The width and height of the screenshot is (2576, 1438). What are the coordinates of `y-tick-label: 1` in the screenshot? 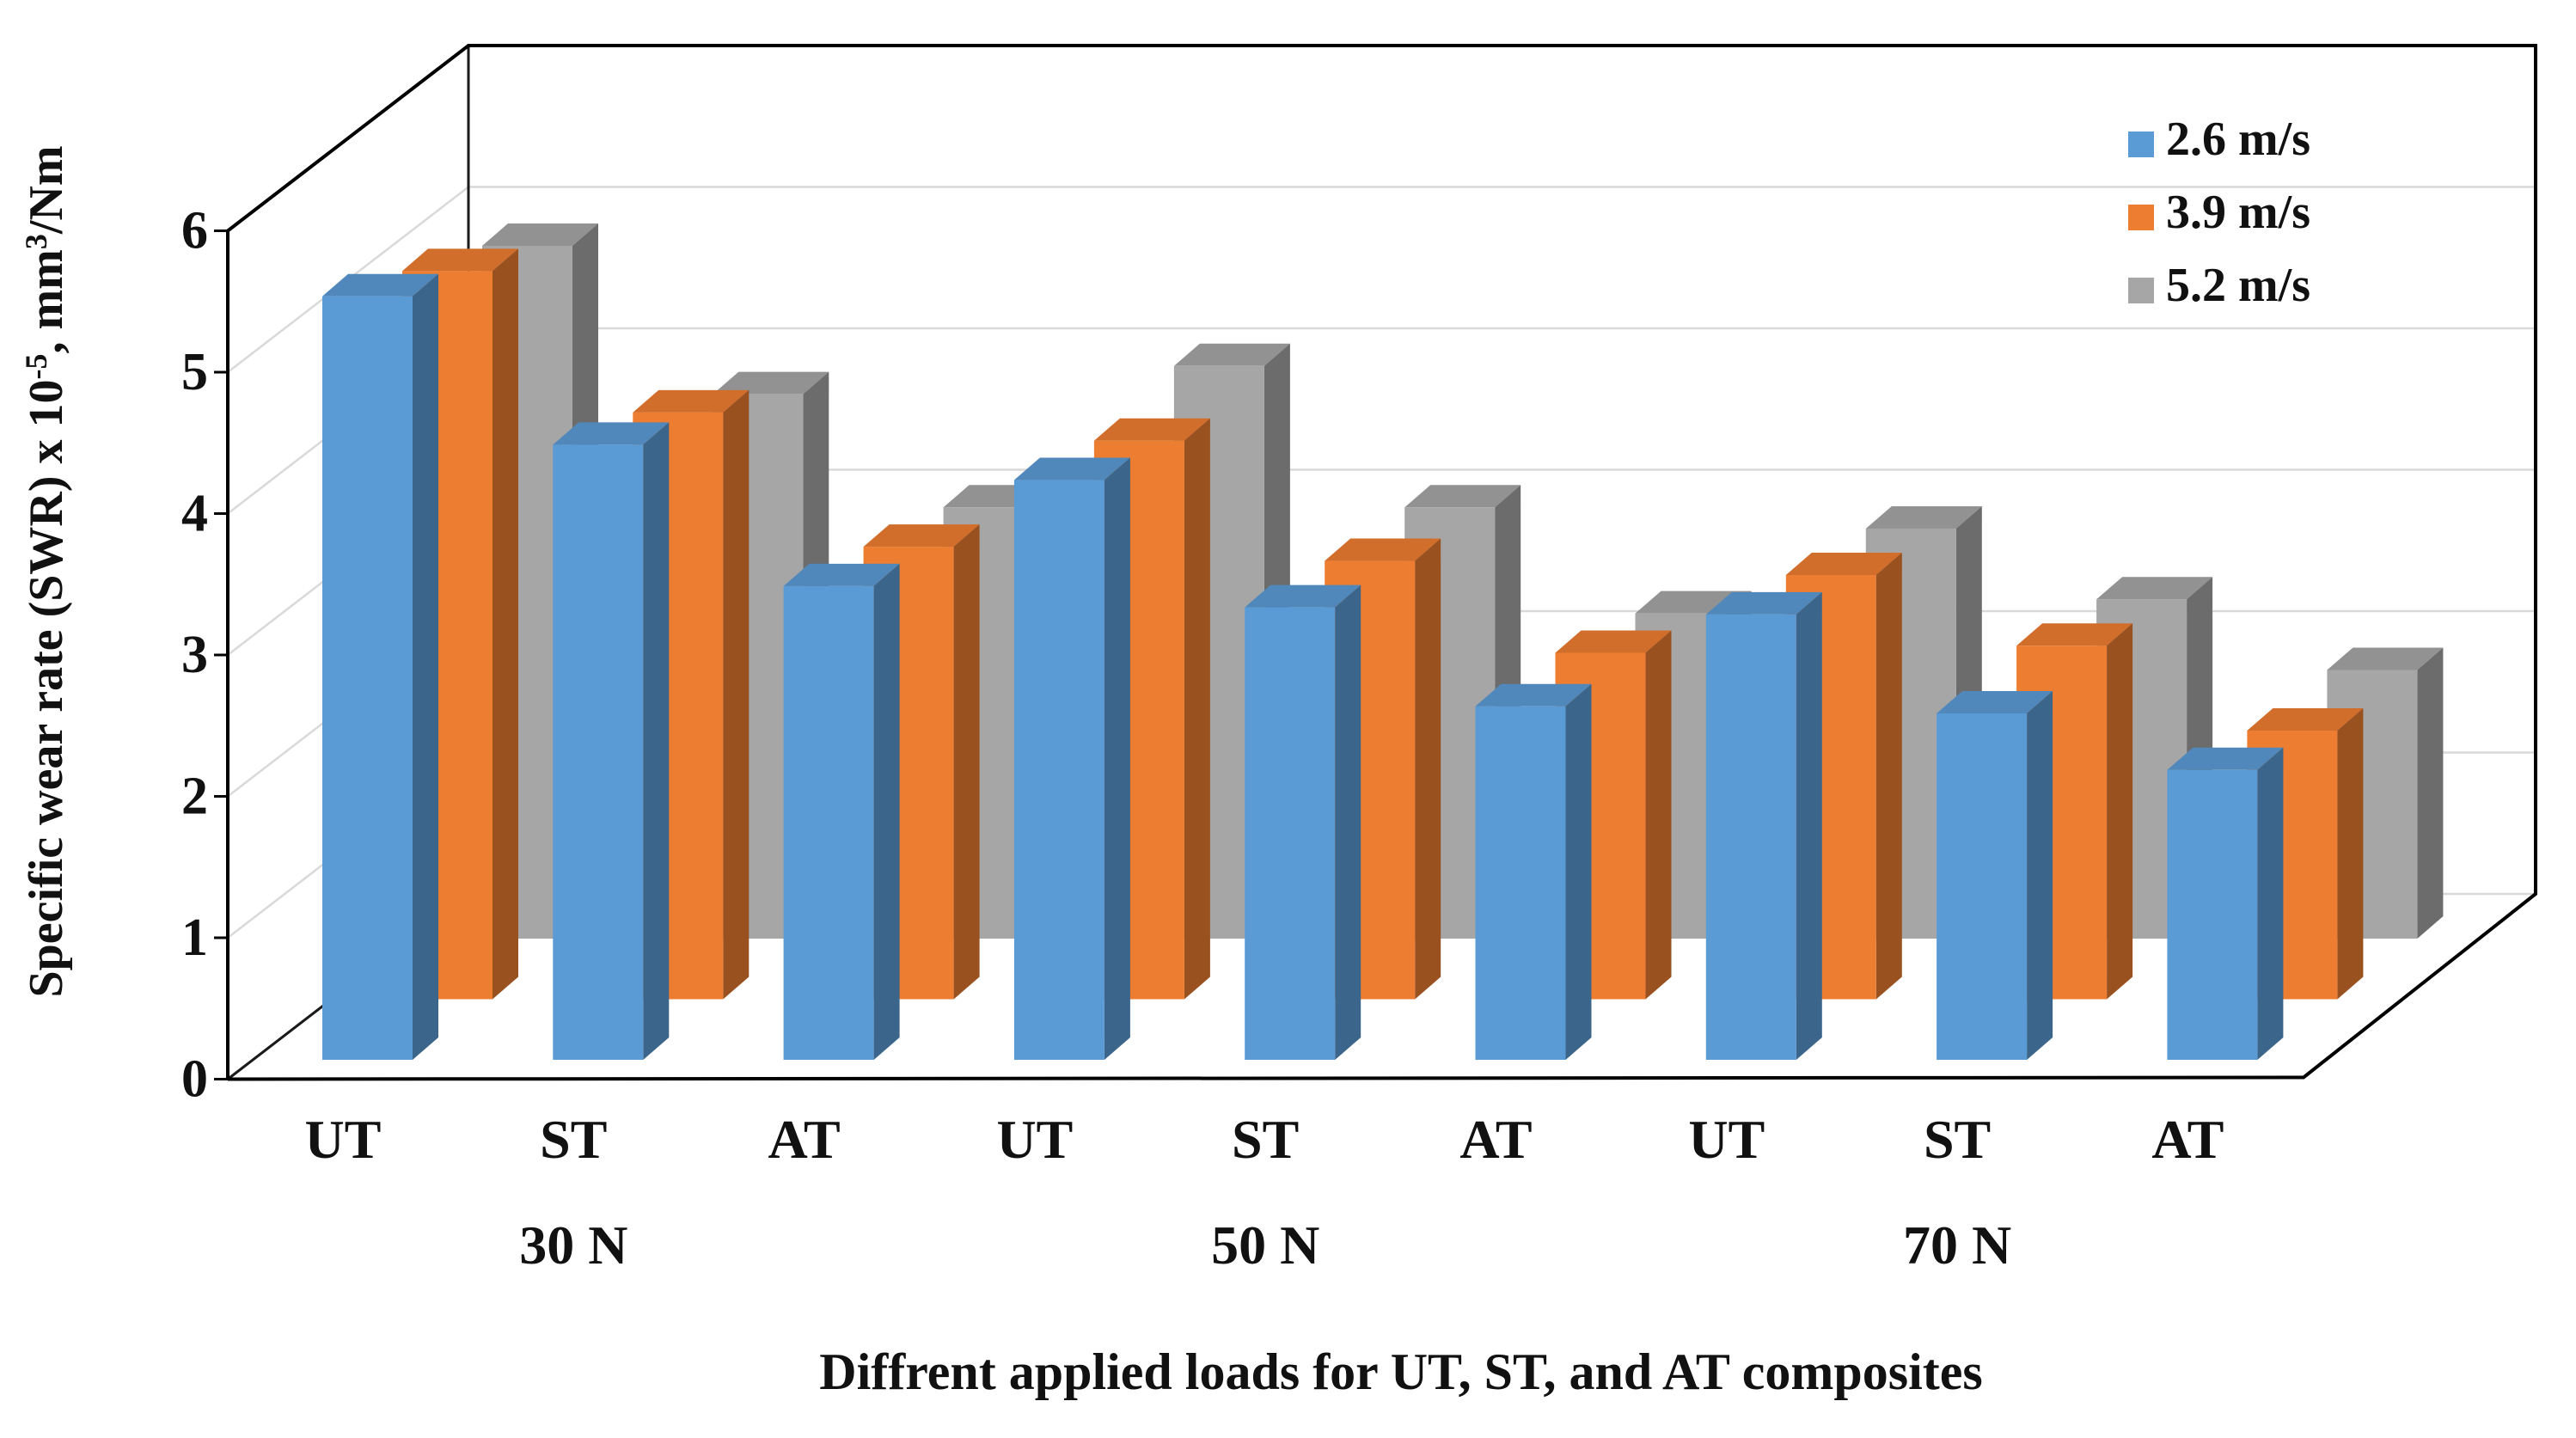 It's located at (194, 938).